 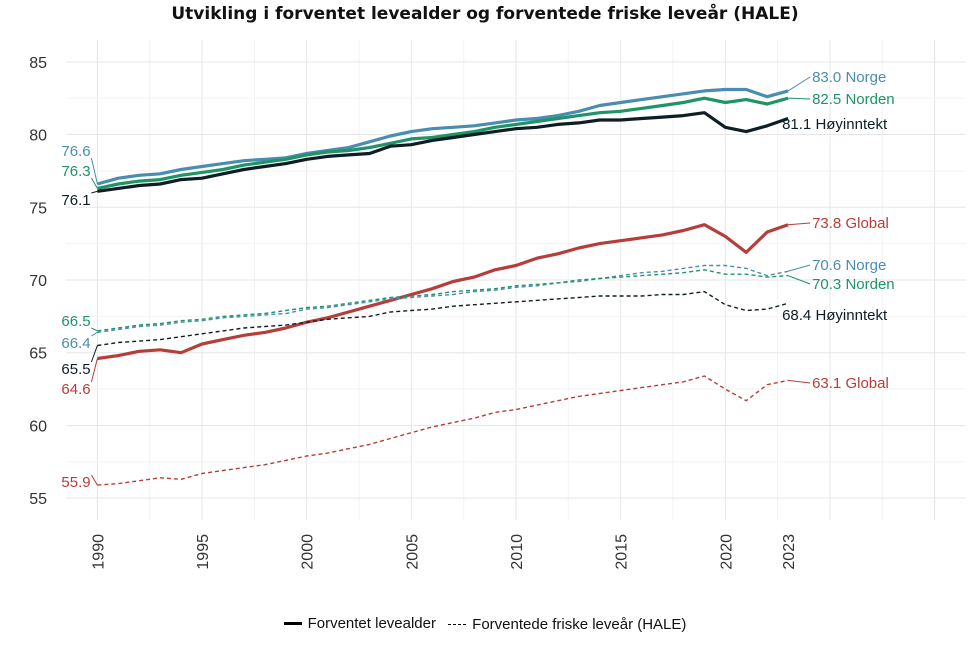 What do you see at coordinates (443, 318) in the screenshot?
I see `series-line-hale-hoyinntekt` at bounding box center [443, 318].